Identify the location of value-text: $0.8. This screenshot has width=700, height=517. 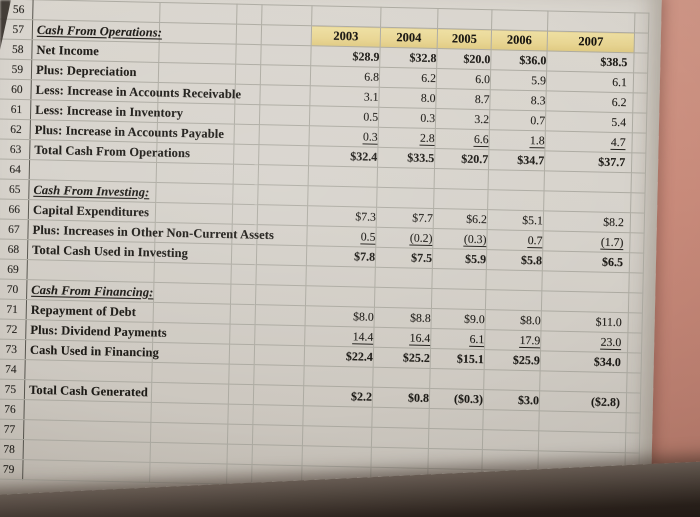
(418, 397).